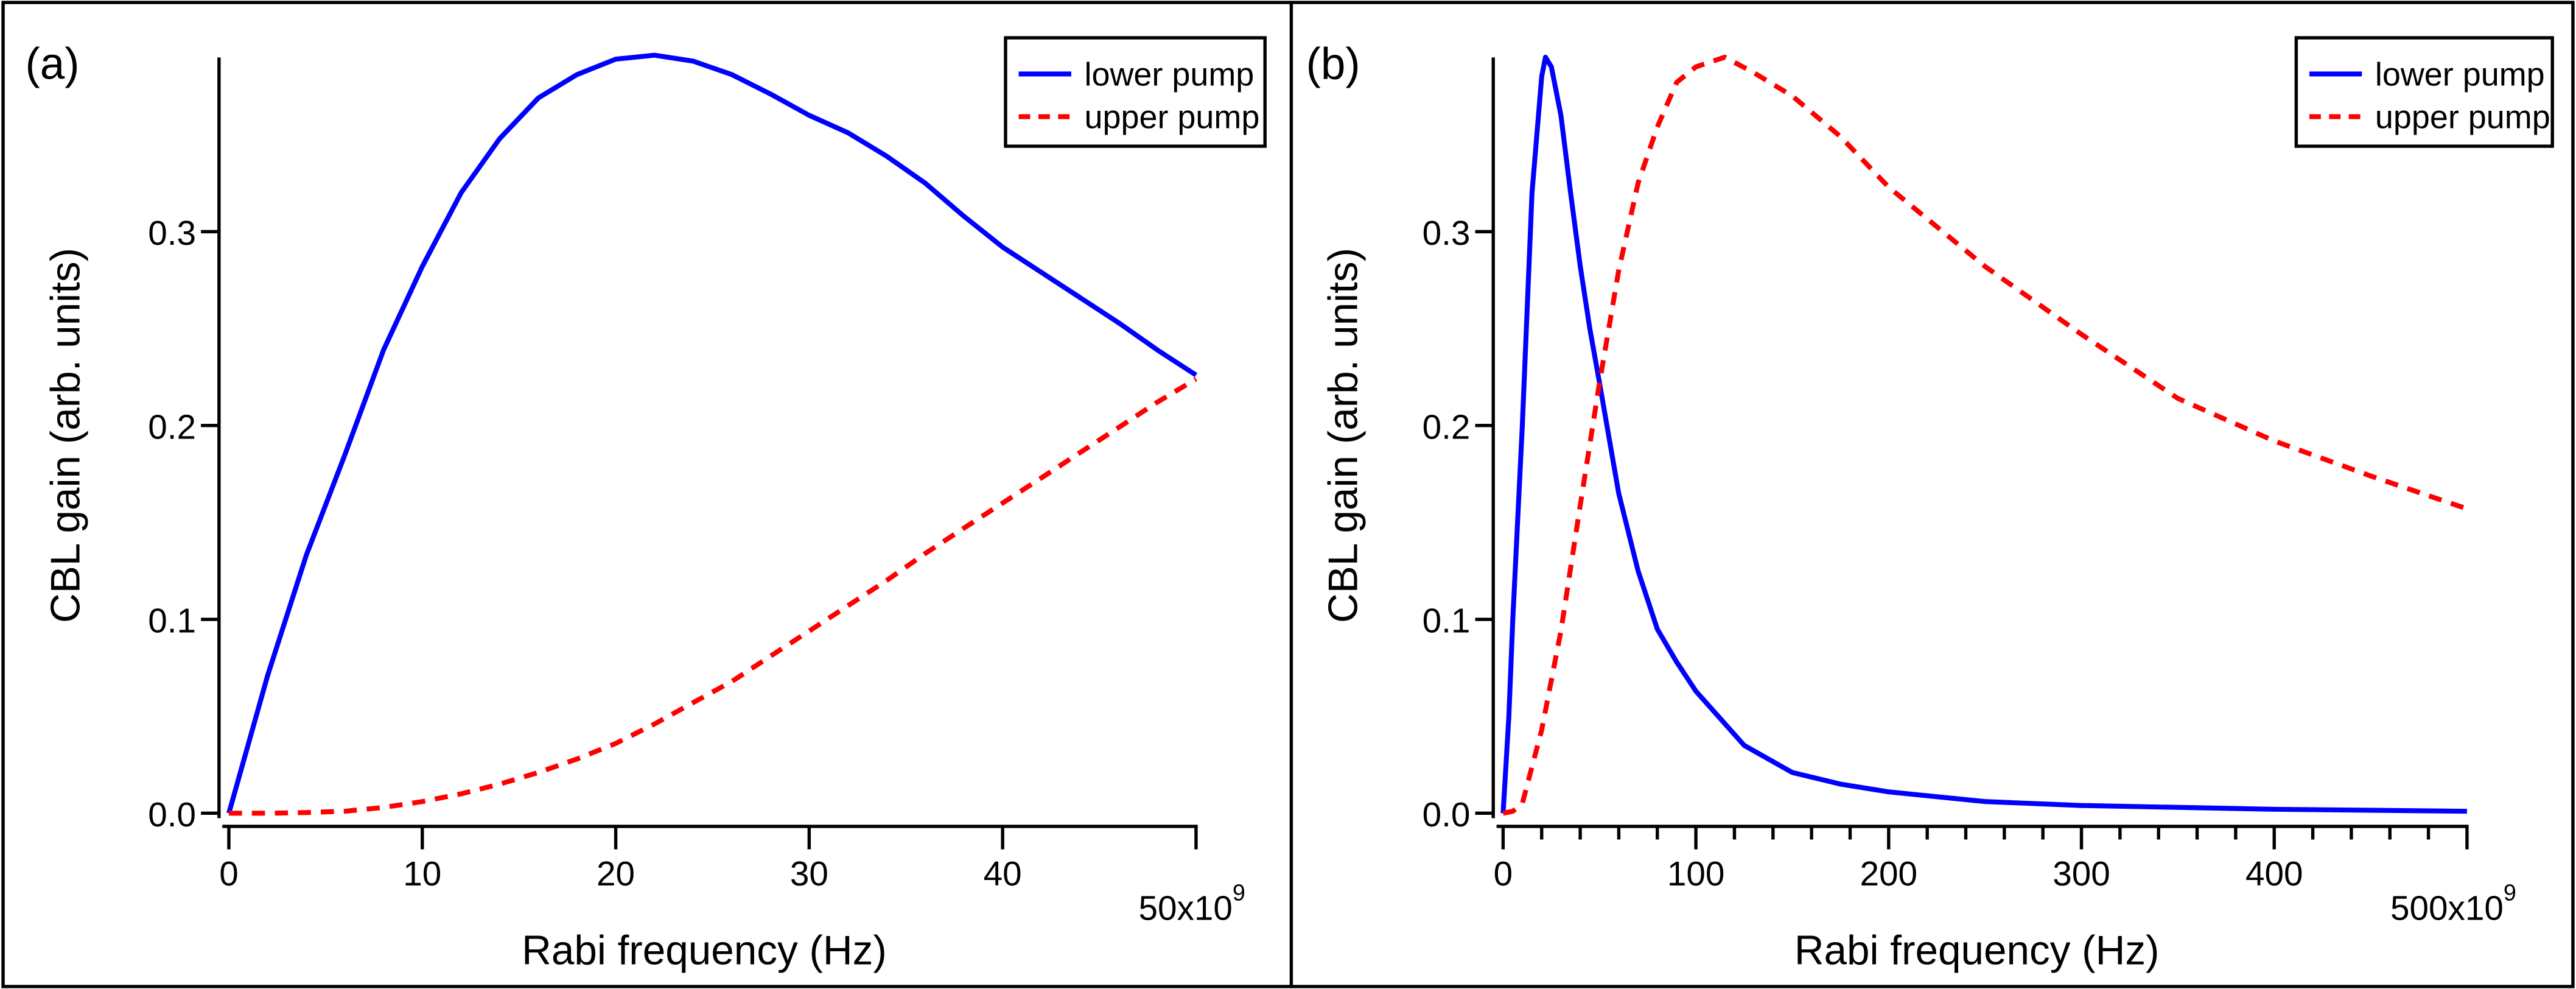 The width and height of the screenshot is (2576, 989). Describe the element at coordinates (1003, 874) in the screenshot. I see `x-tick-label: 40` at that location.